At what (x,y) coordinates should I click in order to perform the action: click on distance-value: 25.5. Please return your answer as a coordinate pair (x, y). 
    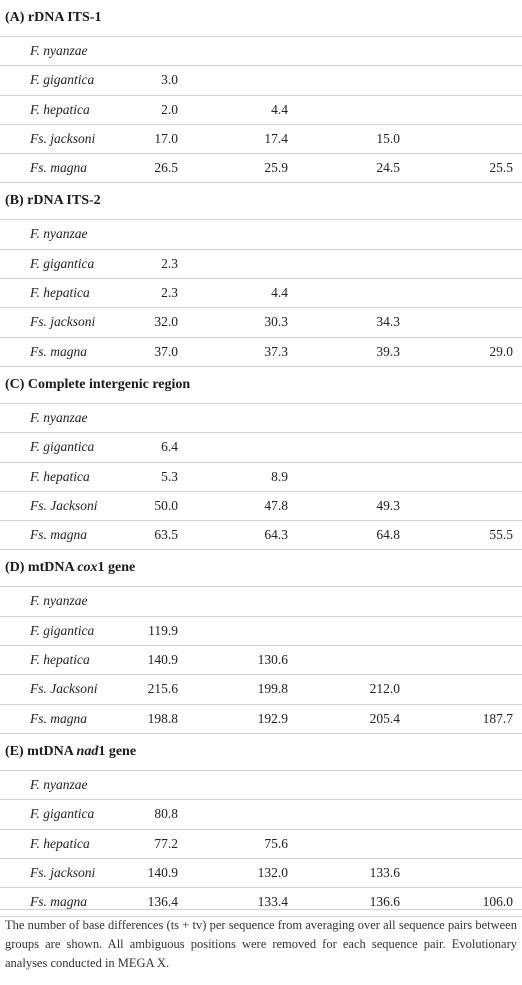
    Looking at the image, I should click on (501, 168).